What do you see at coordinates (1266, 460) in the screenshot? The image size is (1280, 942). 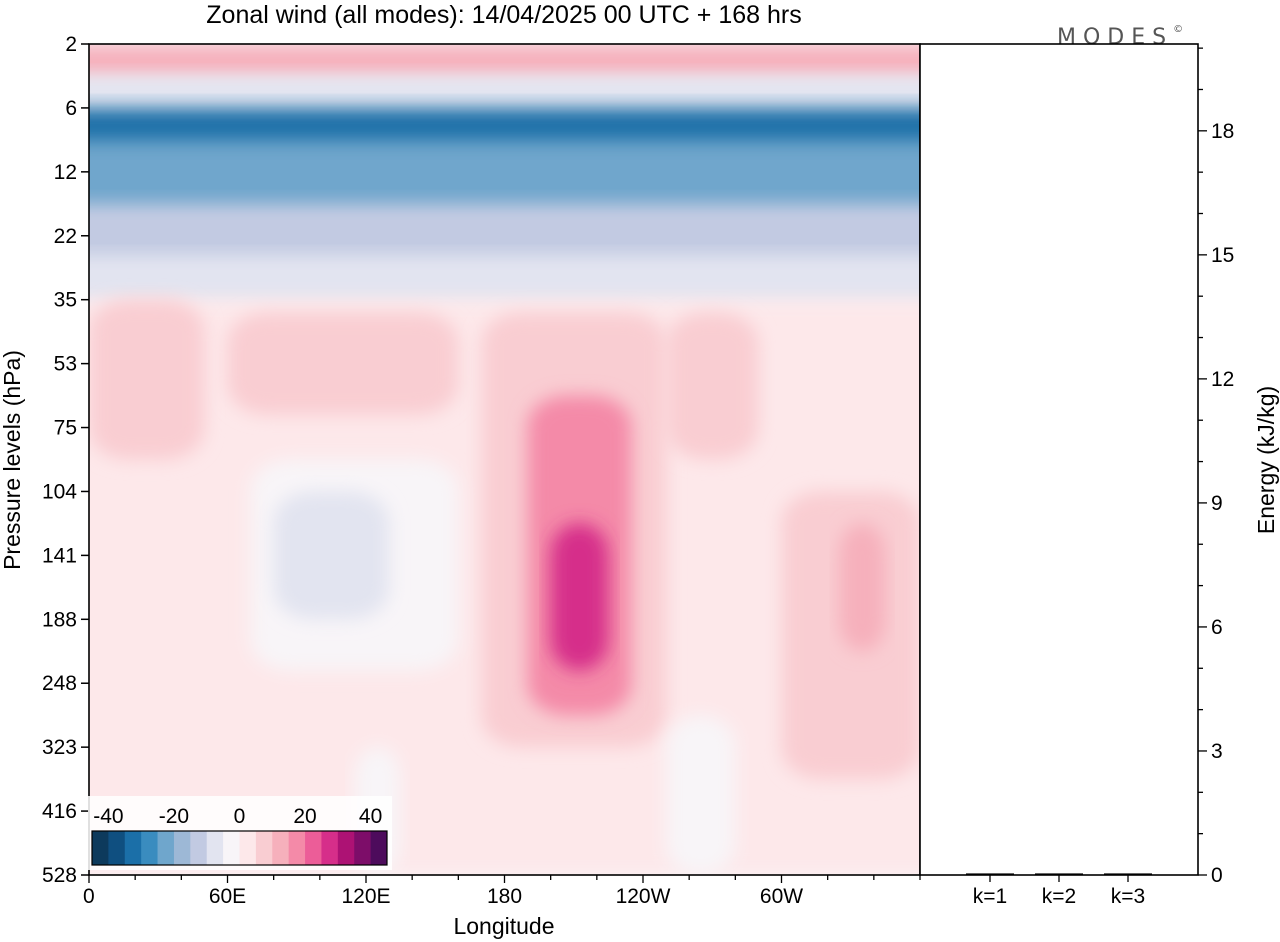 I see `energy-axis-label: Energy (kJ/kg)` at bounding box center [1266, 460].